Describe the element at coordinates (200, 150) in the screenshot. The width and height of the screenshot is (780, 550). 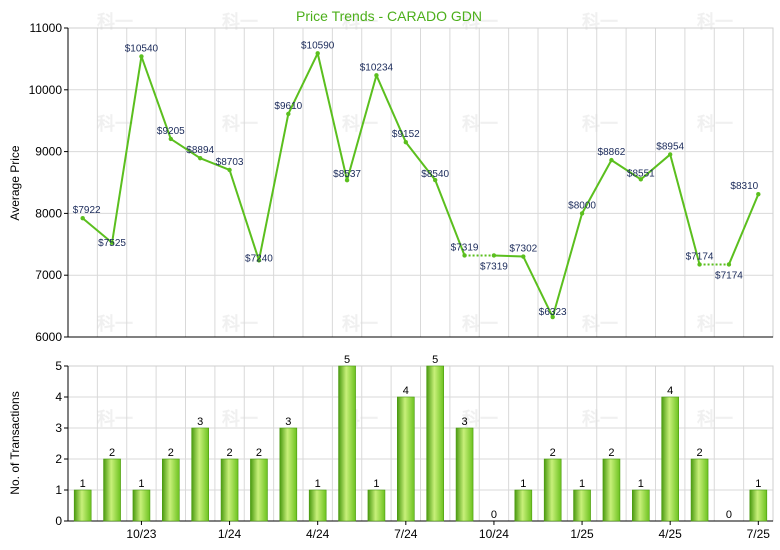
I see `price-data-label: $8894` at that location.